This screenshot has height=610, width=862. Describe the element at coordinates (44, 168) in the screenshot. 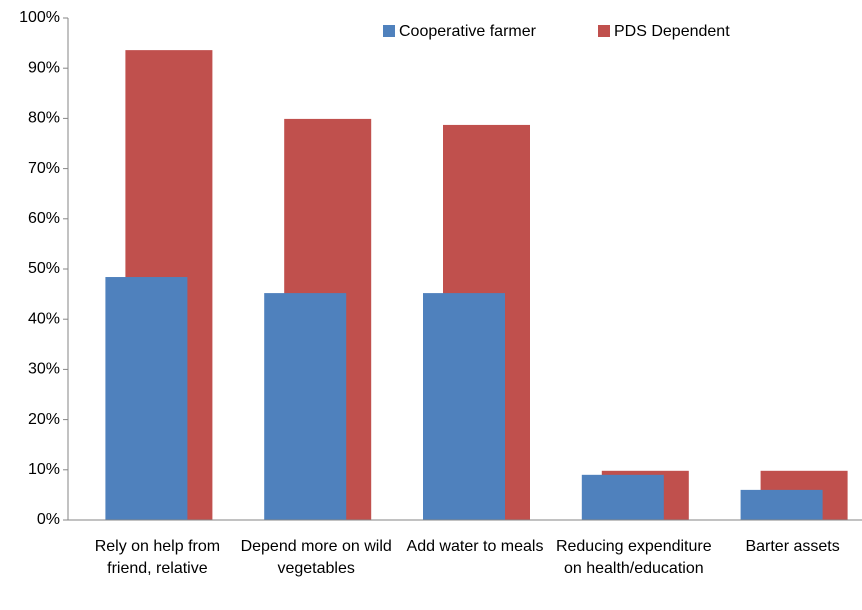

I see `y-tick-label: 70%` at that location.